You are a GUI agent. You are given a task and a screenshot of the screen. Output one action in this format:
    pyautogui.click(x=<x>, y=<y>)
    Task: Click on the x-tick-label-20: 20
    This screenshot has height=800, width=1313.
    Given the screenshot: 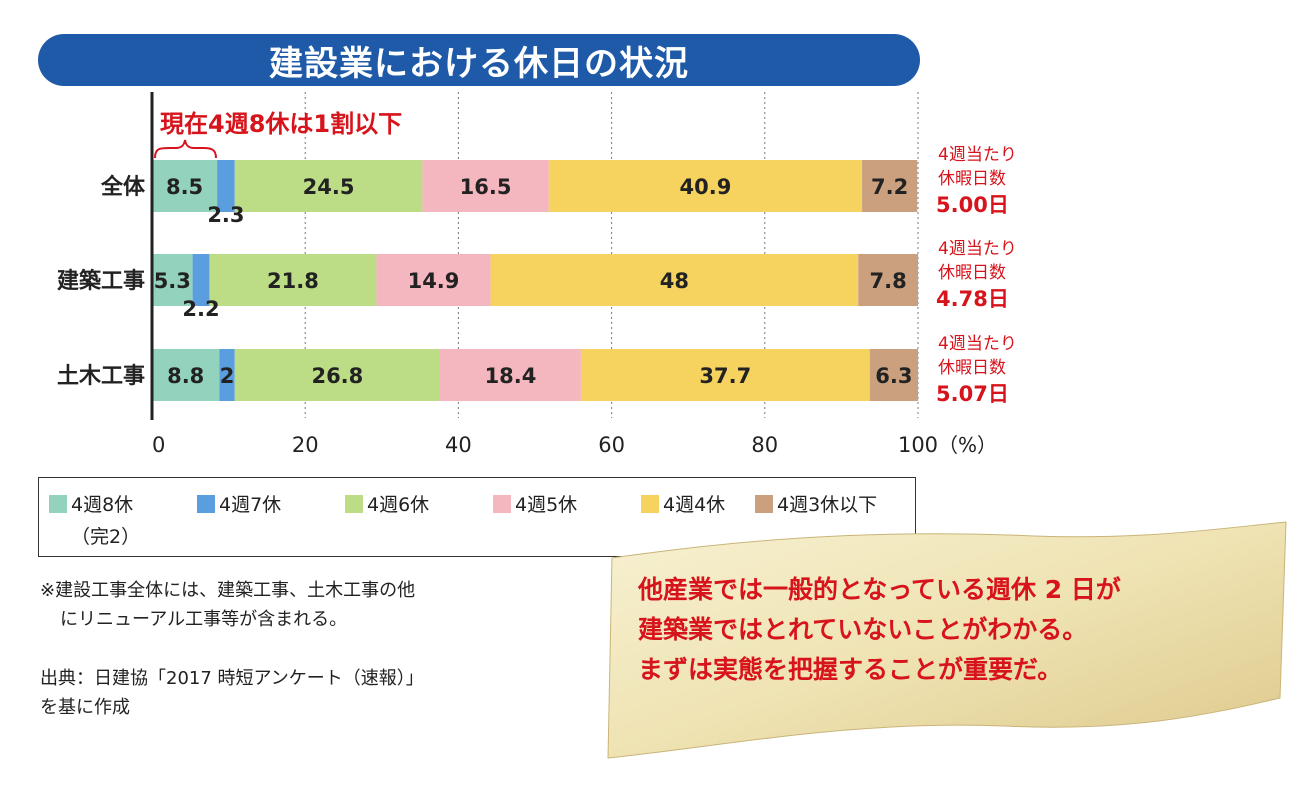 What is the action you would take?
    pyautogui.click(x=305, y=445)
    